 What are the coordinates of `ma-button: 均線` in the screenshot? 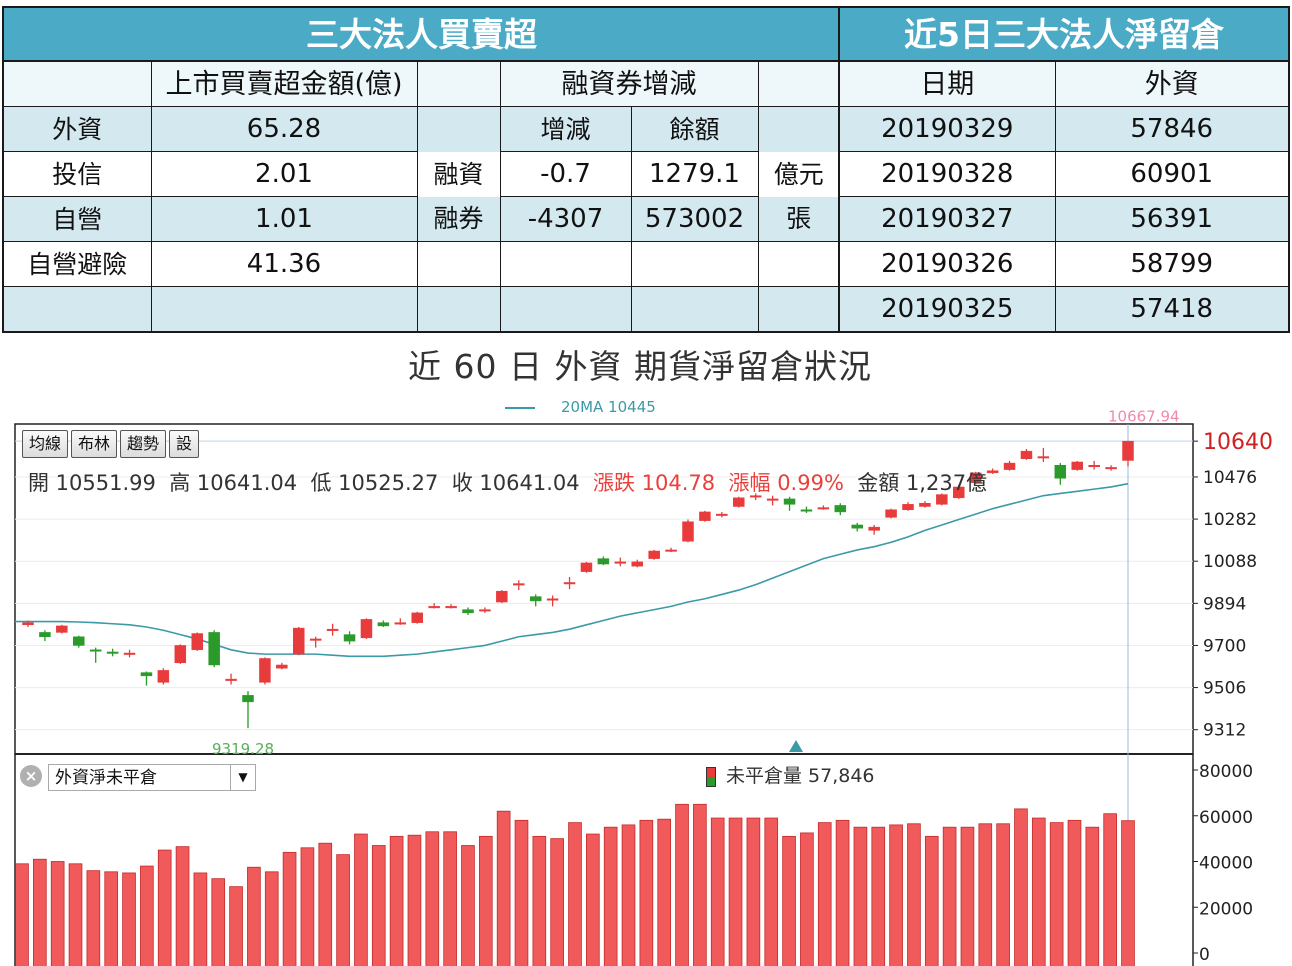 It's located at (45, 444).